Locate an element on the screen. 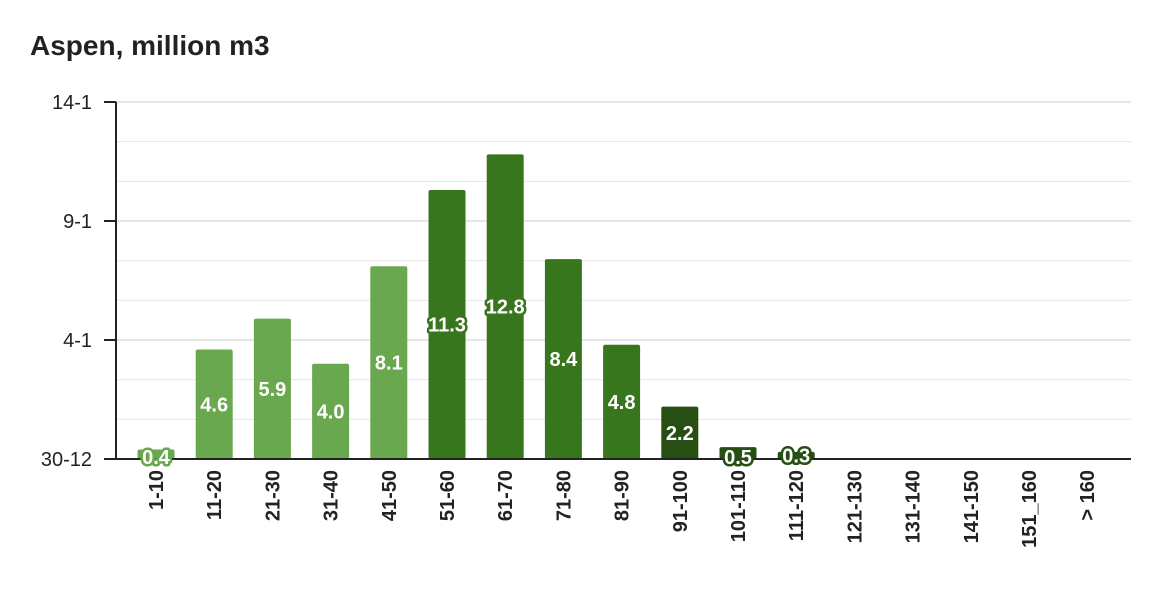 The height and width of the screenshot is (594, 1160). x-tick-label: 41-50 is located at coordinates (390, 495).